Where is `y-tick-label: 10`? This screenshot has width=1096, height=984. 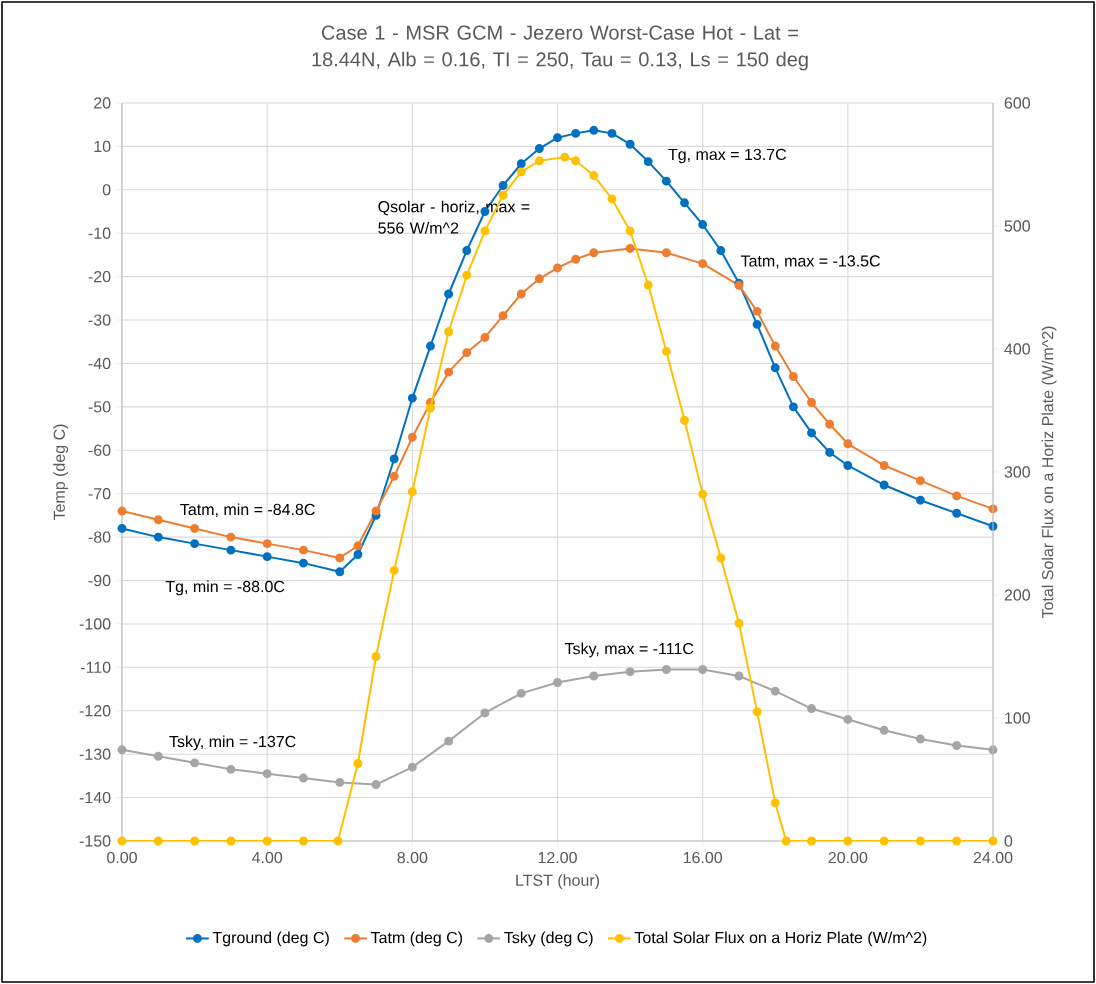
y-tick-label: 10 is located at coordinates (102, 146).